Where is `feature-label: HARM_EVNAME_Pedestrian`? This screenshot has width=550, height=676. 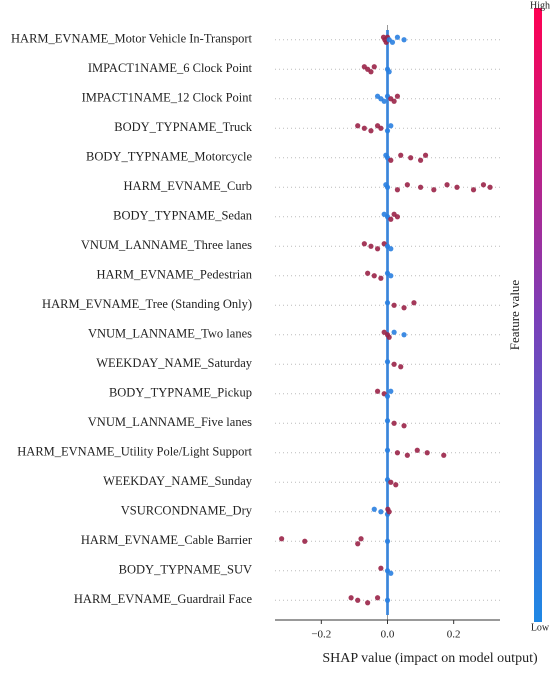
feature-label: HARM_EVNAME_Pedestrian is located at coordinates (174, 275).